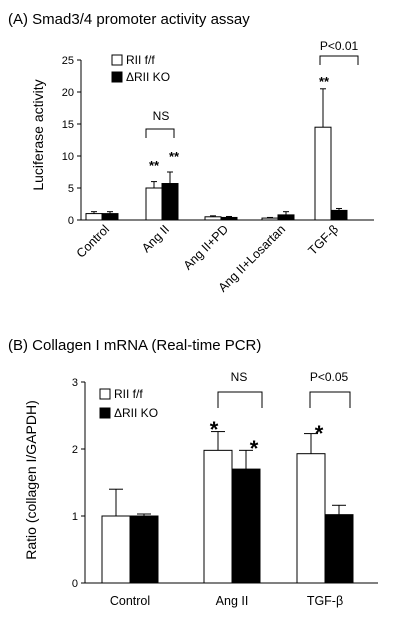  I want to click on y-tick-label: 25, so click(68, 61).